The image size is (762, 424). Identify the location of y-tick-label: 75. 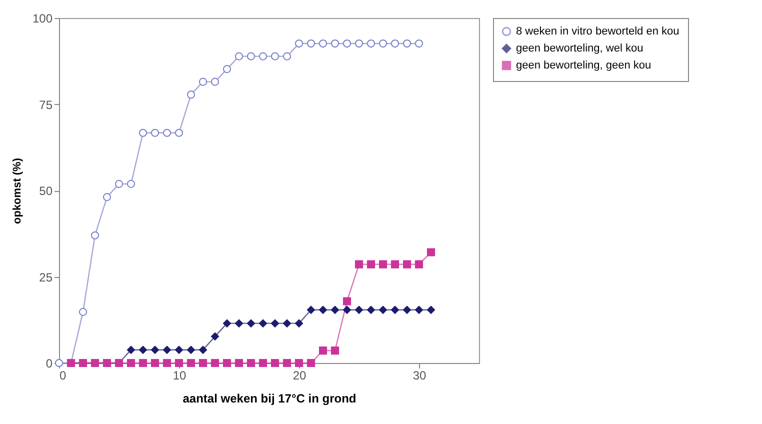
(46, 105).